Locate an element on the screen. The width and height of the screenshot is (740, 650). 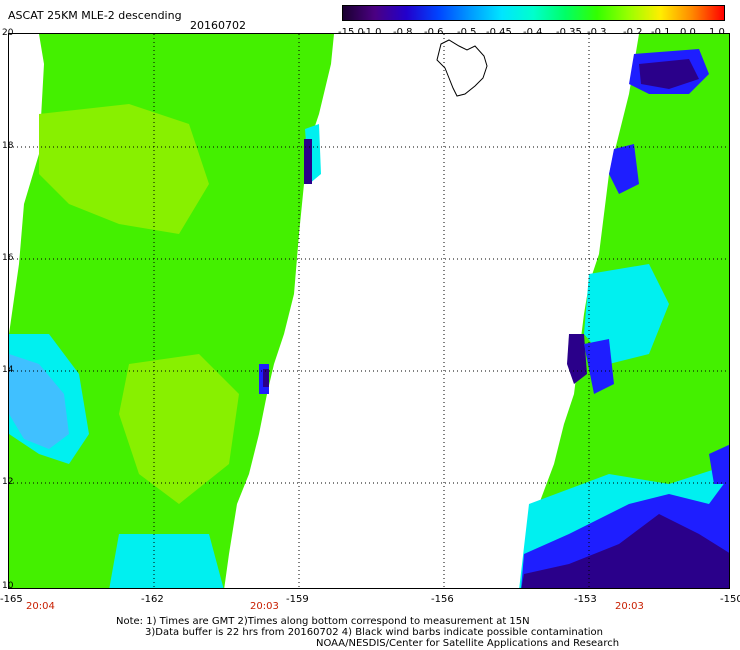
color-scale-label: 1.0 is located at coordinates (717, 33).